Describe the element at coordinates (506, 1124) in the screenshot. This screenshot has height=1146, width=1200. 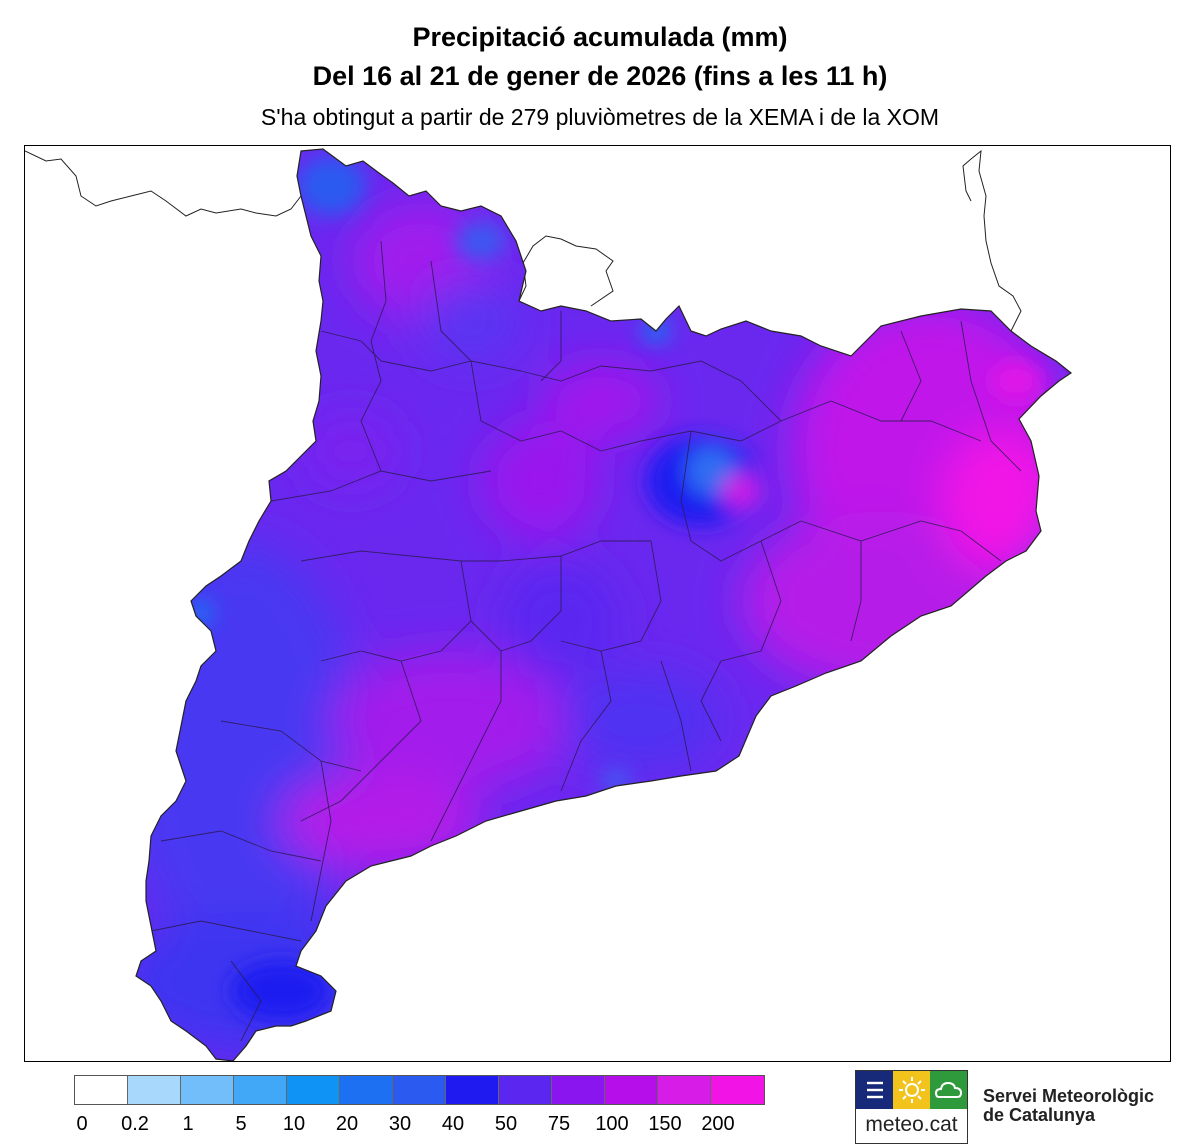
I see `legend-tick-label: 50` at that location.